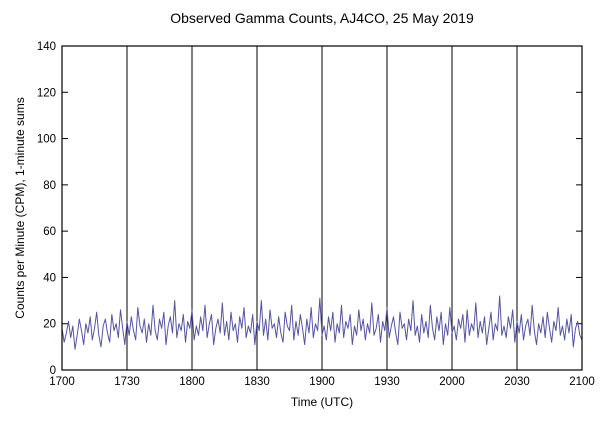 The image size is (600, 428). I want to click on x-tick-label: 1730, so click(127, 382).